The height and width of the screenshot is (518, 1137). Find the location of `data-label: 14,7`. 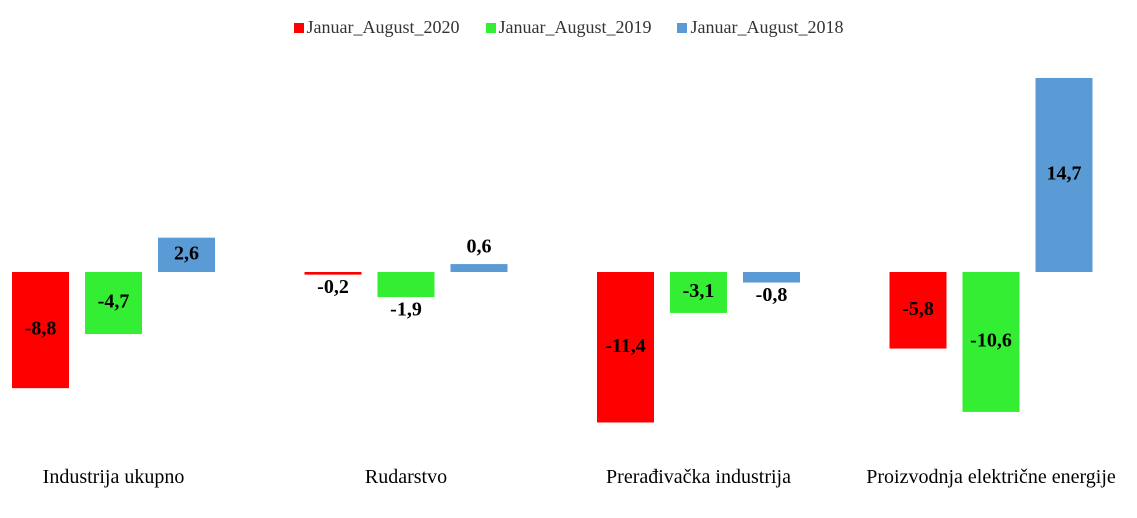

data-label: 14,7 is located at coordinates (1064, 174).